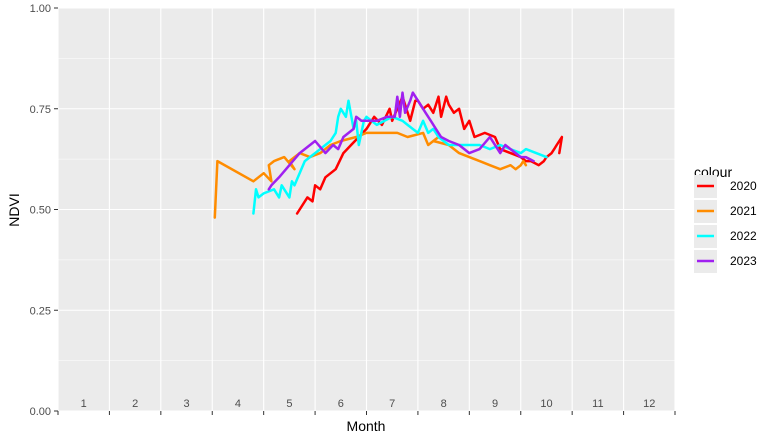 This screenshot has height=442, width=773. I want to click on series-line-2020, so click(429, 155).